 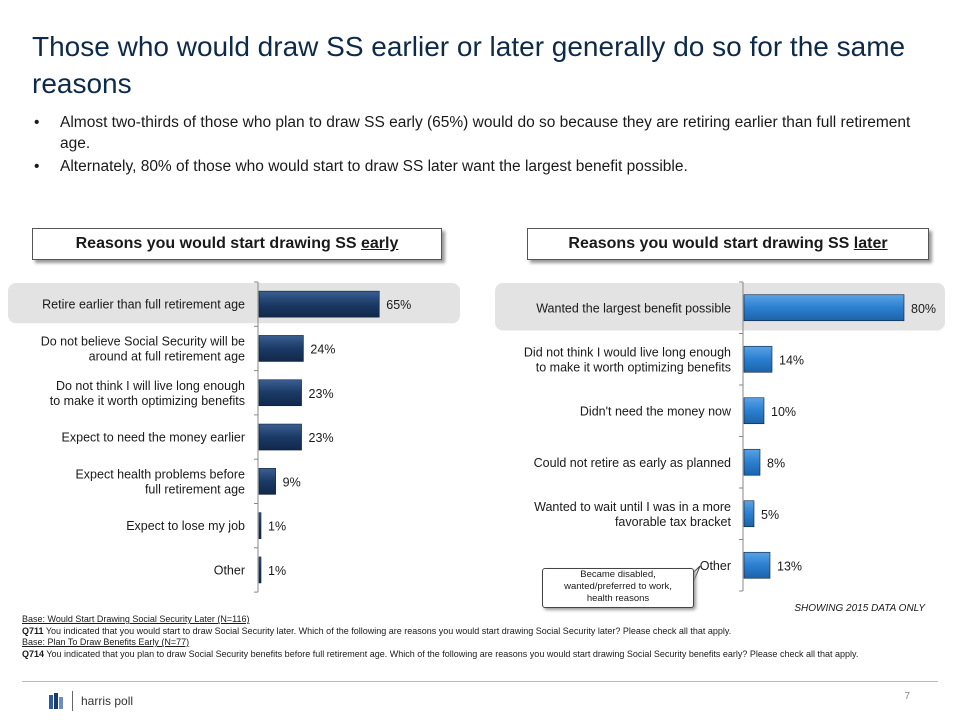 What do you see at coordinates (633, 308) in the screenshot?
I see `later-category-label: Wanted the largest benefit possible` at bounding box center [633, 308].